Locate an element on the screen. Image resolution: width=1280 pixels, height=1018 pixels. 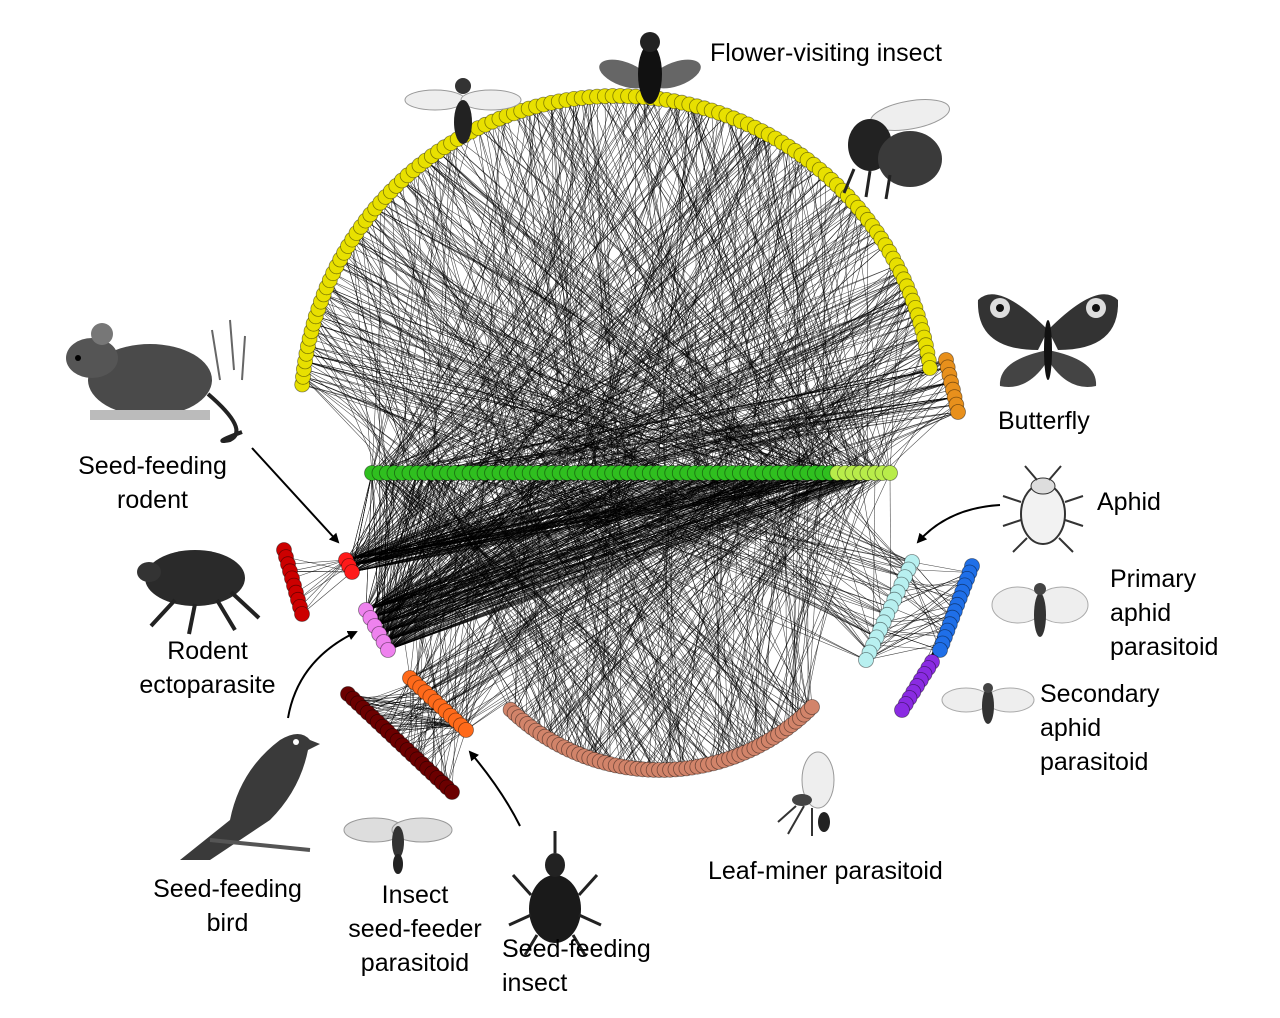
hoverfly-illustration is located at coordinates (650, 68).